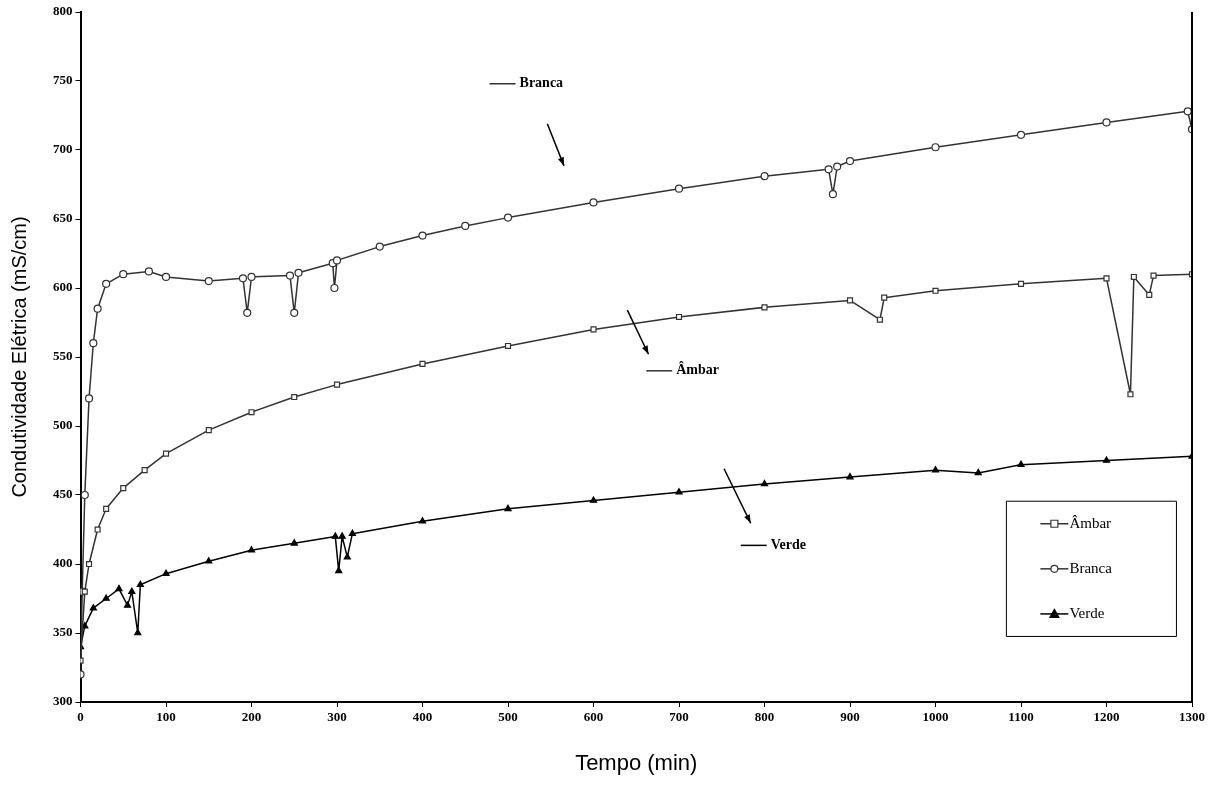 This screenshot has height=785, width=1208. Describe the element at coordinates (18, 357) in the screenshot. I see `y-axis-title: Condutividade Elétrica (mS/cm)` at that location.